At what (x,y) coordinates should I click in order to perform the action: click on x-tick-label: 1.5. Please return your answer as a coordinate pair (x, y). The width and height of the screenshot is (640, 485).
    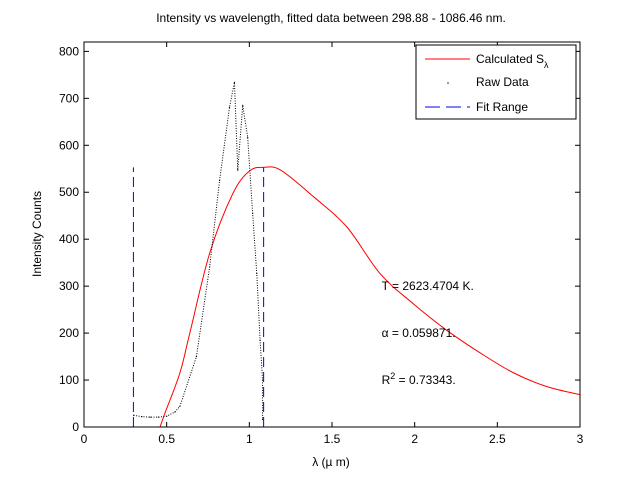
    Looking at the image, I should click on (332, 439).